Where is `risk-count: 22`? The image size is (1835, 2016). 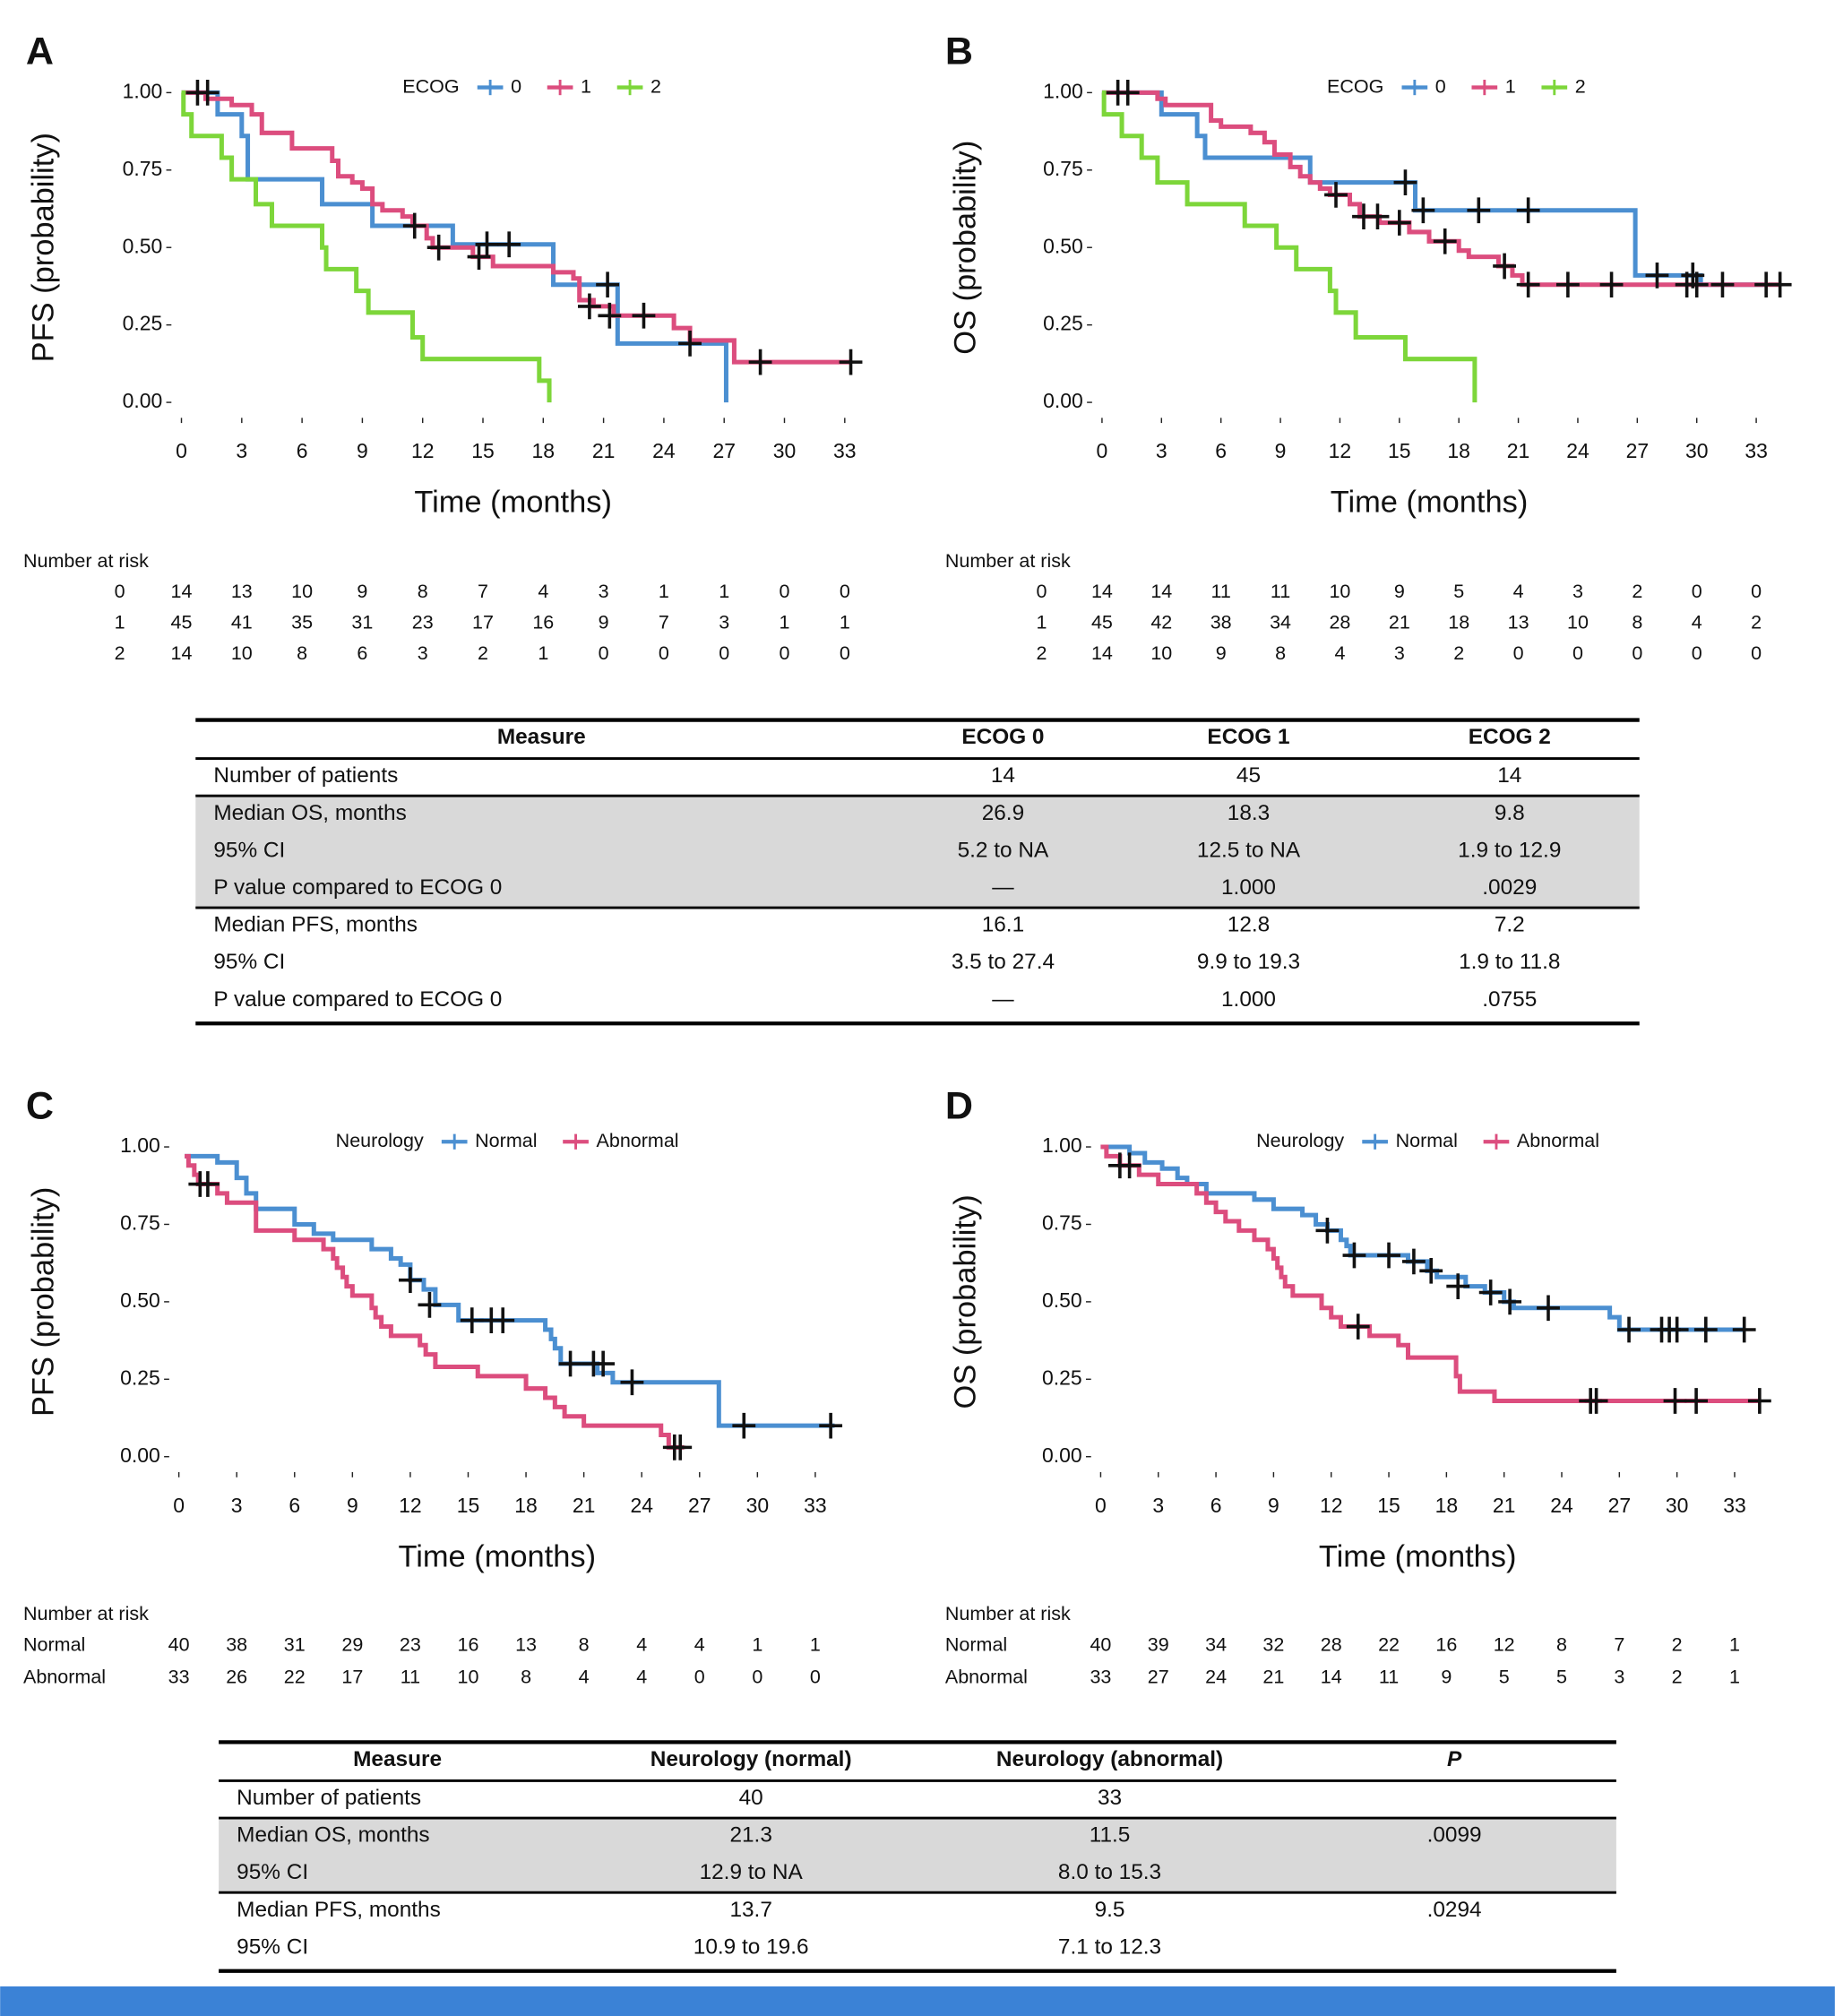
risk-count: 22 is located at coordinates (295, 1676).